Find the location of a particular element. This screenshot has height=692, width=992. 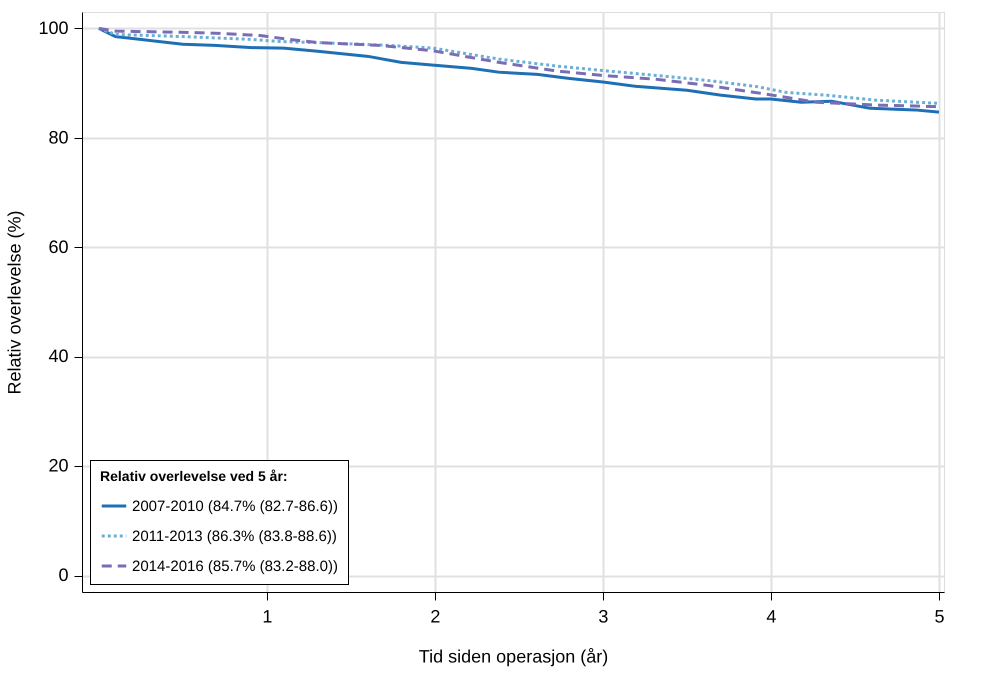

legend-title: Relativ overlevelse ved 5 år: is located at coordinates (194, 476).